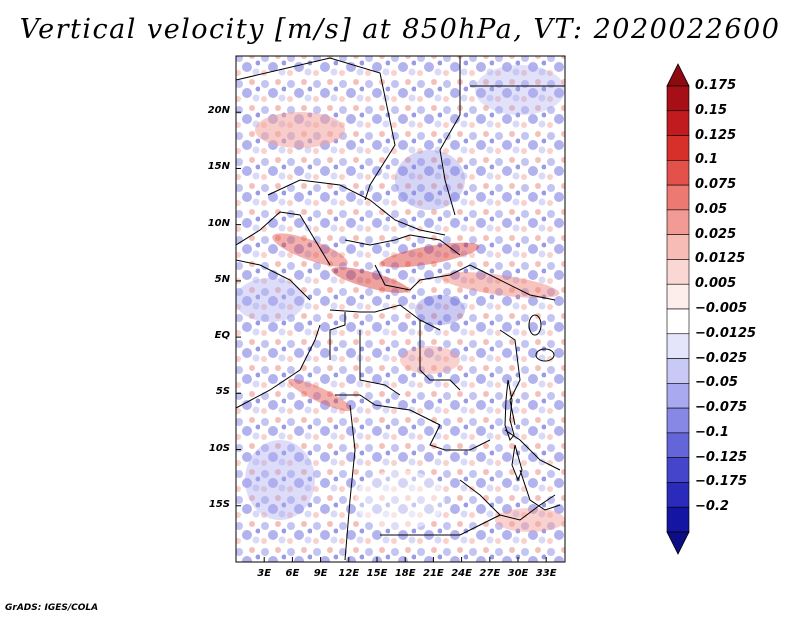 Image resolution: width=800 pixels, height=618 pixels. I want to click on colorbar-label: −0.075, so click(721, 408).